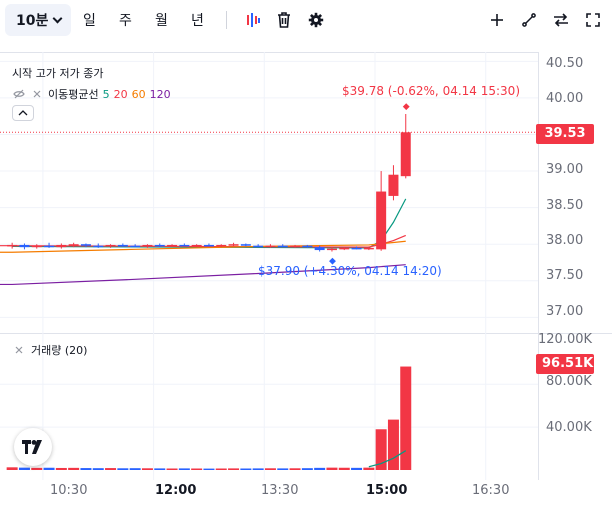 The width and height of the screenshot is (612, 510). What do you see at coordinates (491, 490) in the screenshot?
I see `time-tick: 16:30` at bounding box center [491, 490].